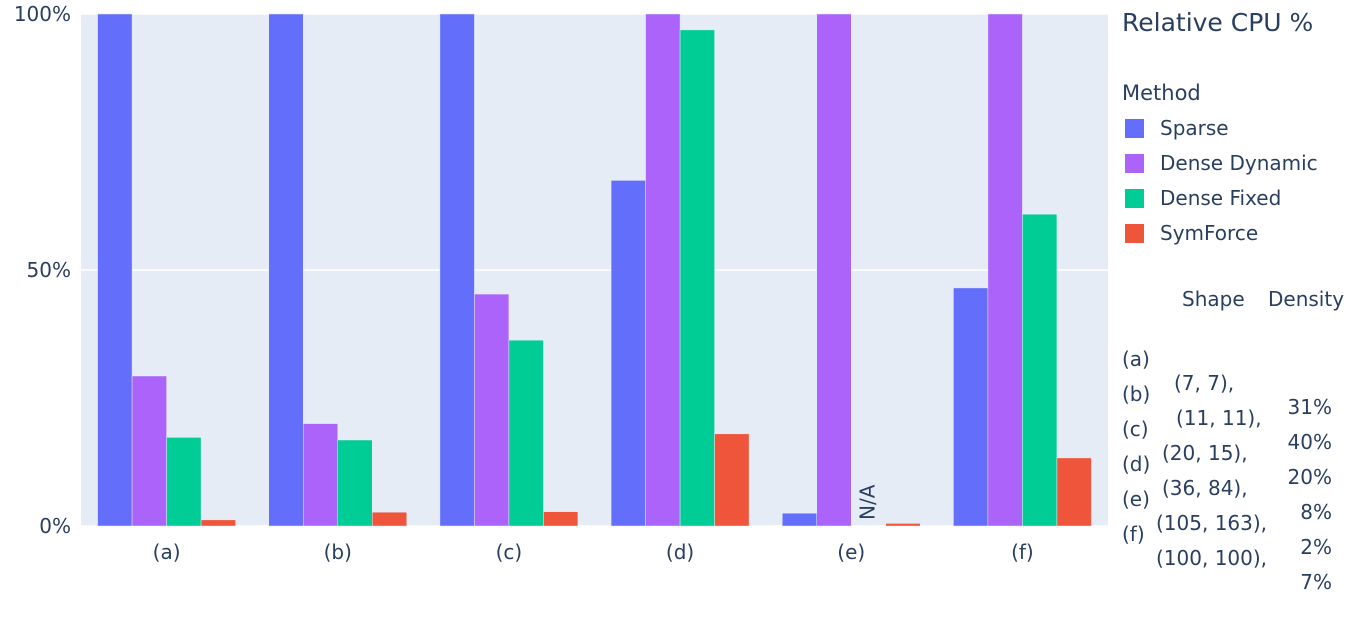 Image resolution: width=1354 pixels, height=618 pixels. Describe the element at coordinates (1134, 198) in the screenshot. I see `legend-swatch-dense-fixed` at that location.